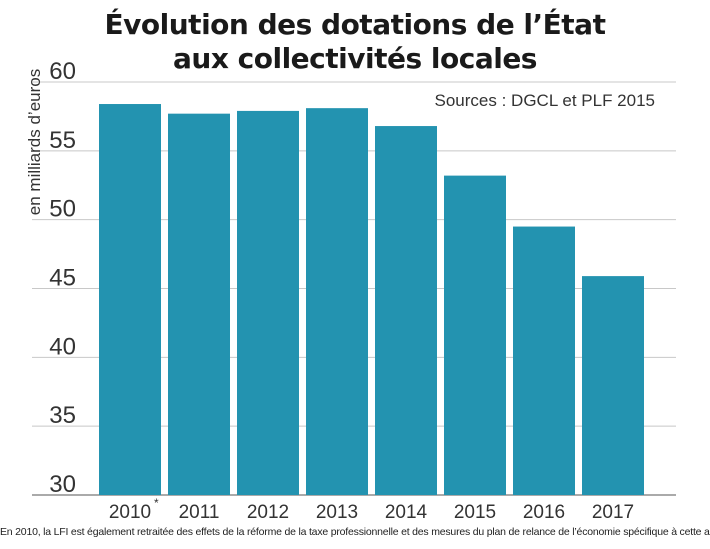 The height and width of the screenshot is (549, 710). Describe the element at coordinates (62, 415) in the screenshot. I see `y-tick-label: 35` at that location.